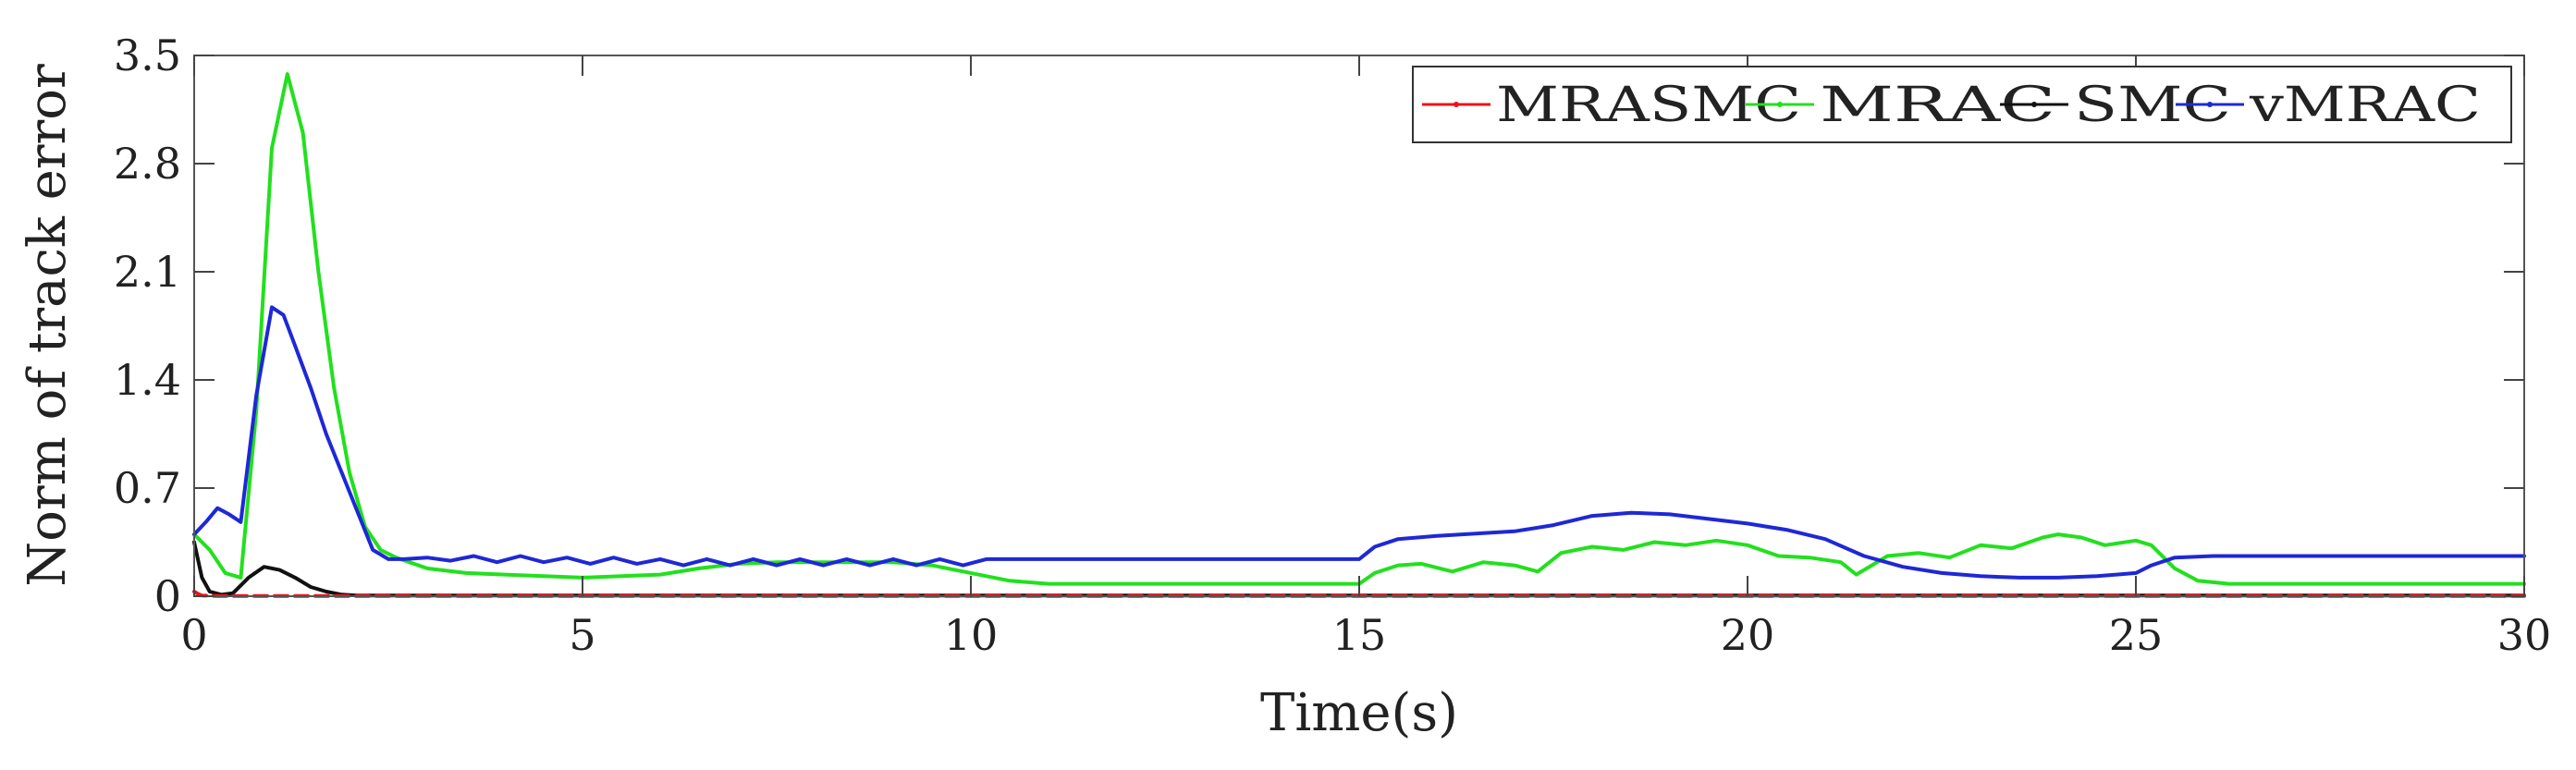 Image resolution: width=2576 pixels, height=770 pixels. I want to click on x-tick-label: 20, so click(1748, 635).